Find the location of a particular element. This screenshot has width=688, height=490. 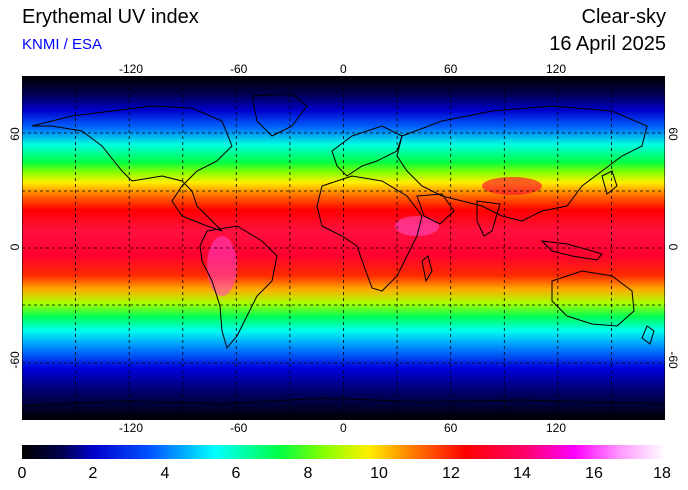

lat-tick-right: 0 is located at coordinates (673, 247).